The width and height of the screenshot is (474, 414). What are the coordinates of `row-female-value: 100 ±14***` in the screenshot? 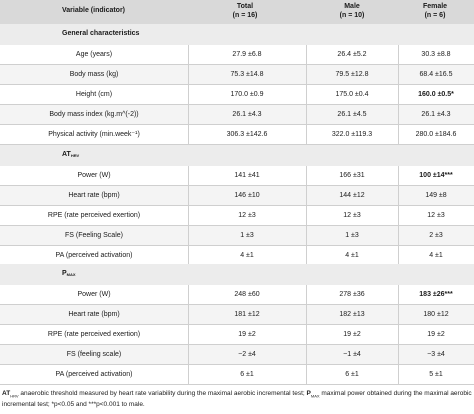 It's located at (436, 175).